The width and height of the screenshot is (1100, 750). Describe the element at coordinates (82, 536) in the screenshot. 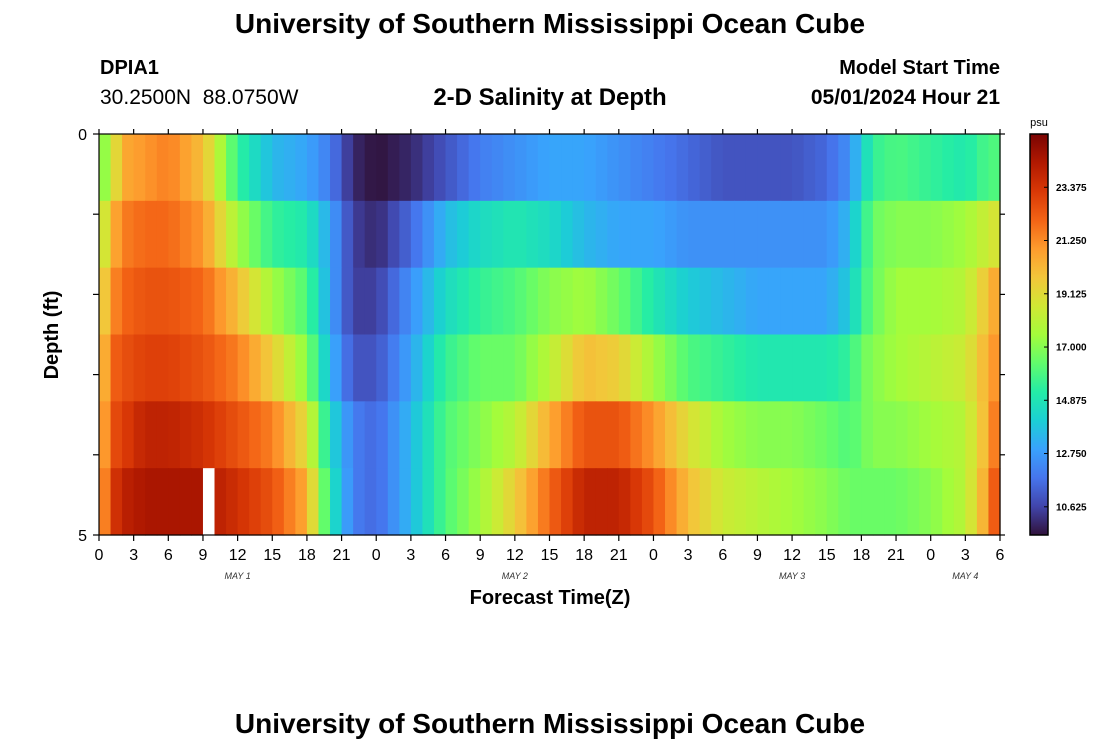

I see `y-tick-label: 5` at that location.